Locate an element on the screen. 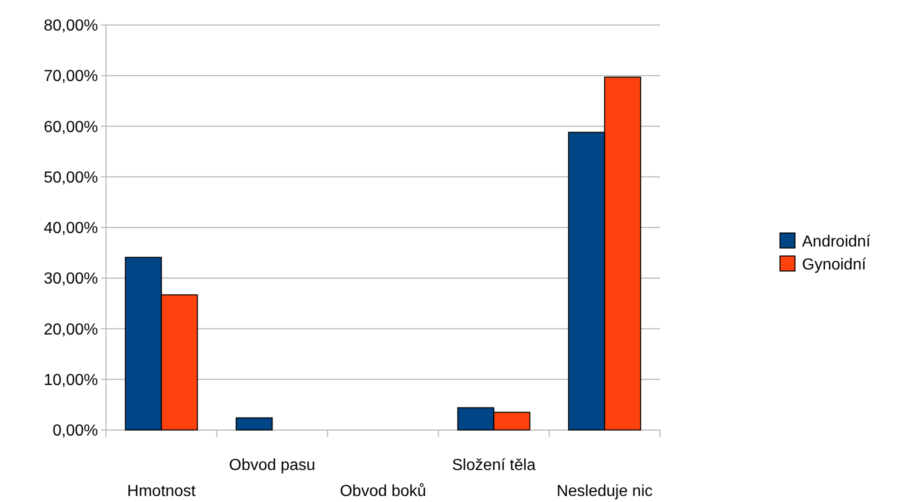  x-tick-label: Obvod pasu is located at coordinates (272, 465).